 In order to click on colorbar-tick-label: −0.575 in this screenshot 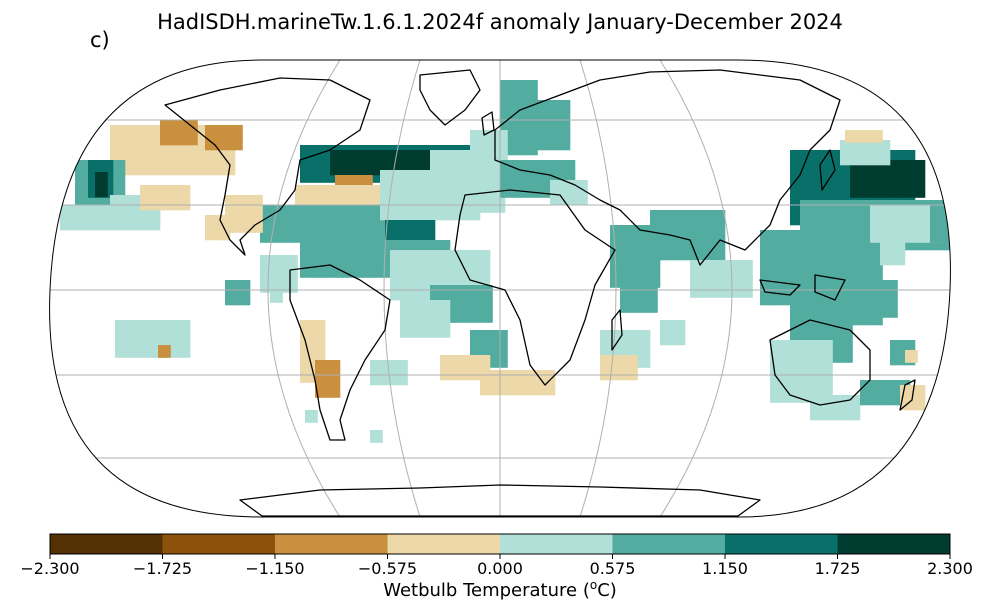, I will do `click(387, 568)`.